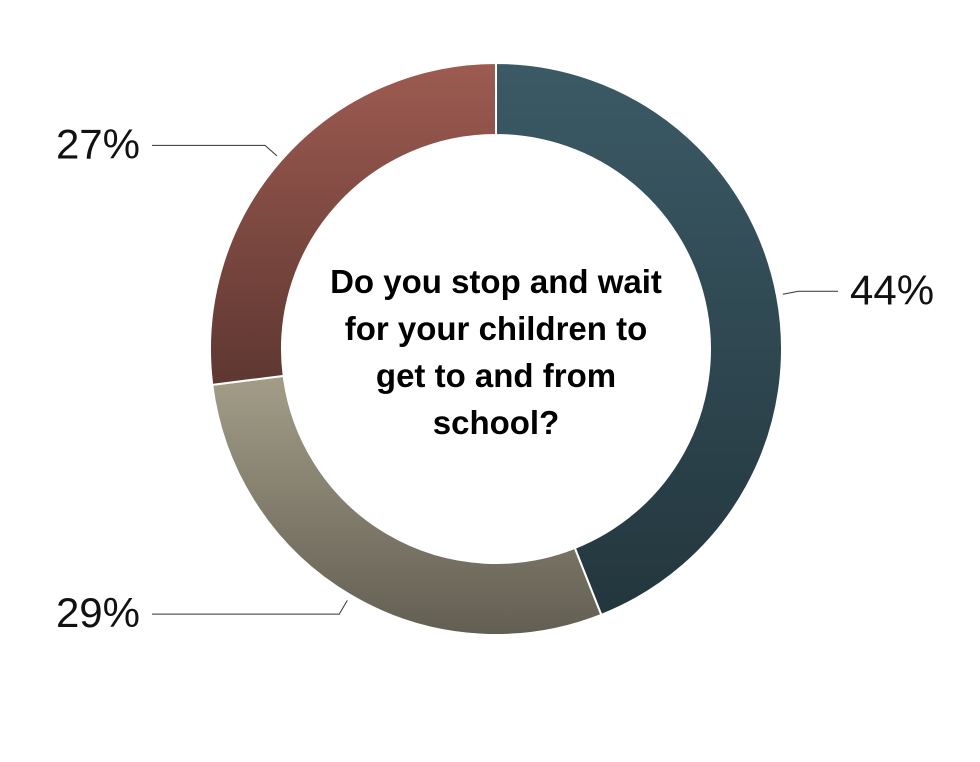  What do you see at coordinates (98, 143) in the screenshot?
I see `value-label: 27%` at bounding box center [98, 143].